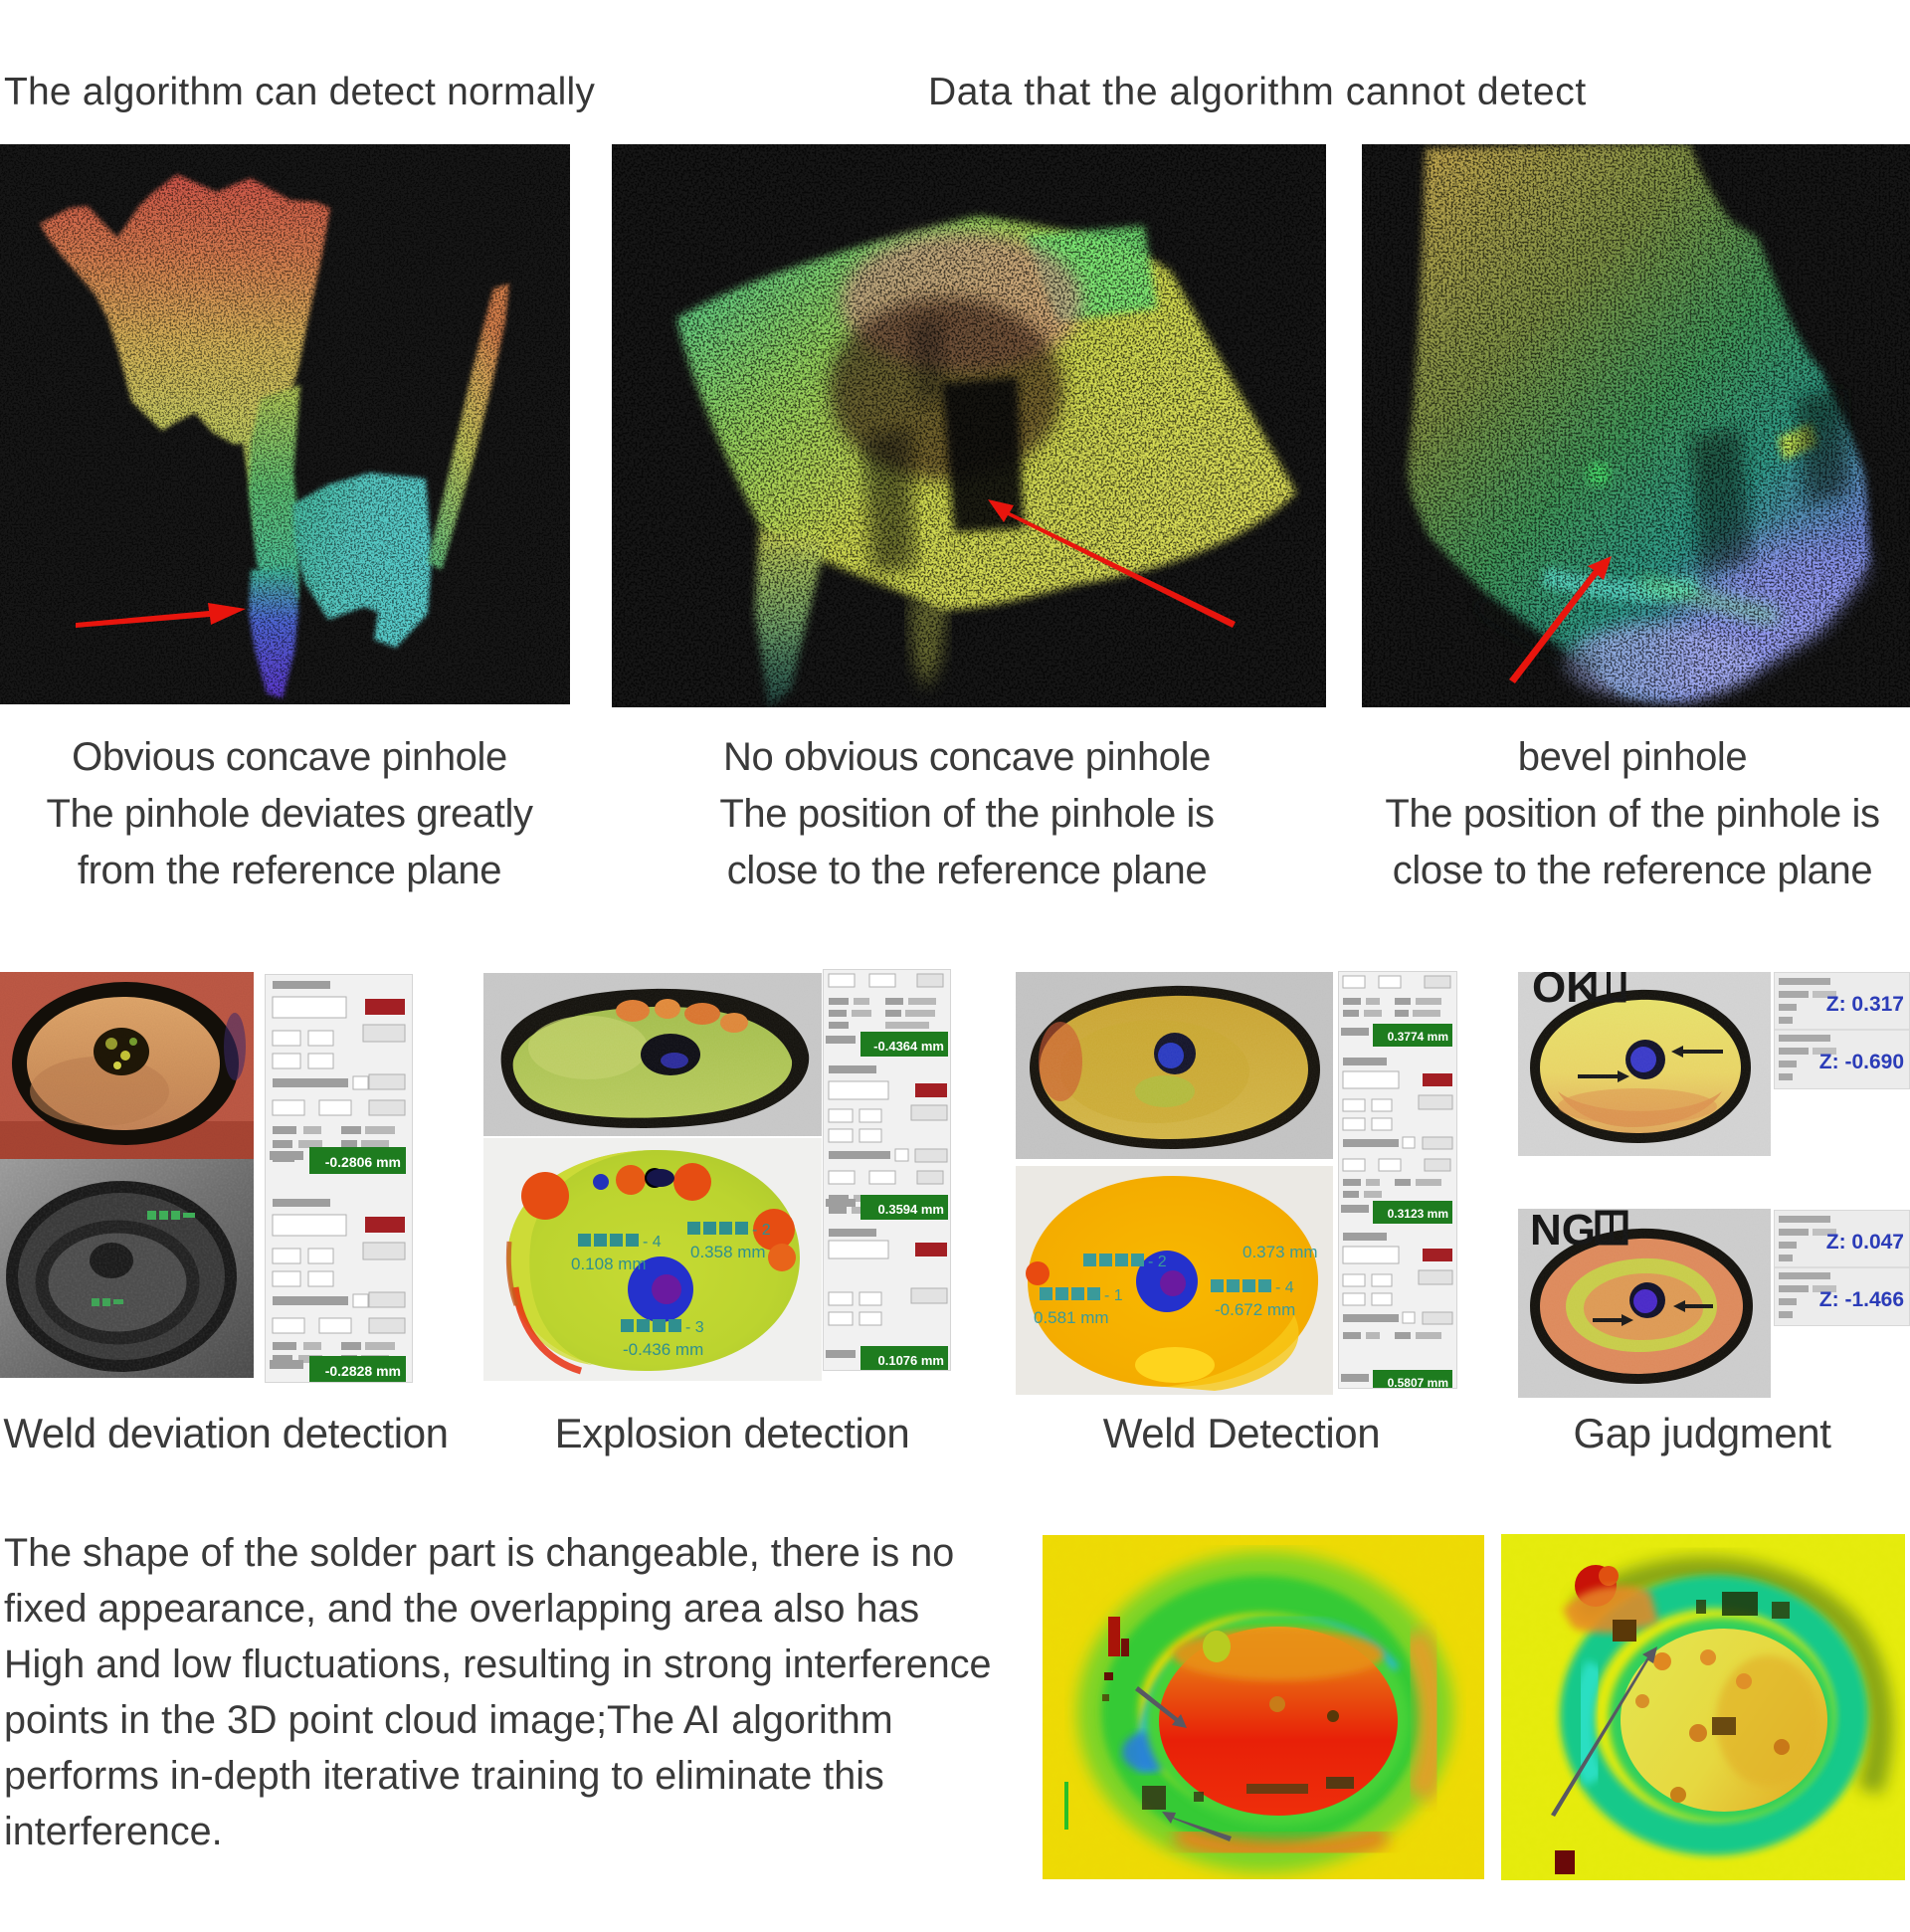 The height and width of the screenshot is (1932, 1910). Describe the element at coordinates (911, 1360) in the screenshot. I see `svg-text: 0.1076 mm` at that location.